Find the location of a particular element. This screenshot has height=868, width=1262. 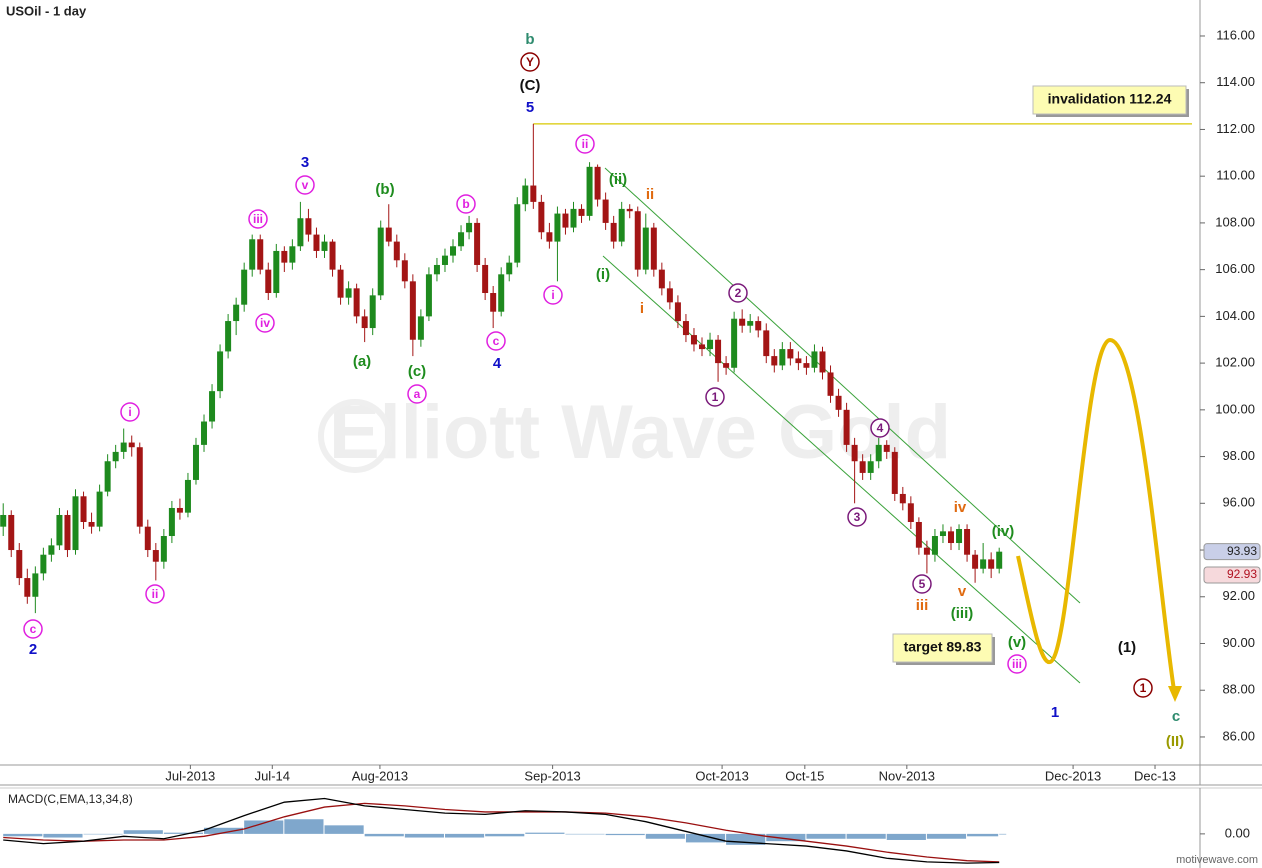

projection-arrow is located at coordinates (1175, 694).